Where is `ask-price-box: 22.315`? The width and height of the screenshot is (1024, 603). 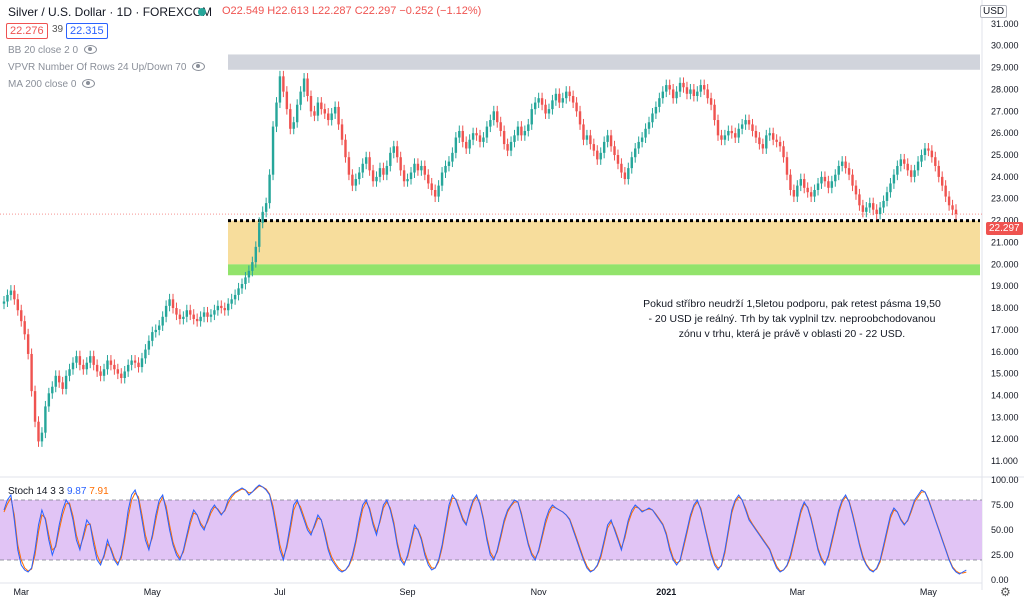 ask-price-box: 22.315 is located at coordinates (87, 31).